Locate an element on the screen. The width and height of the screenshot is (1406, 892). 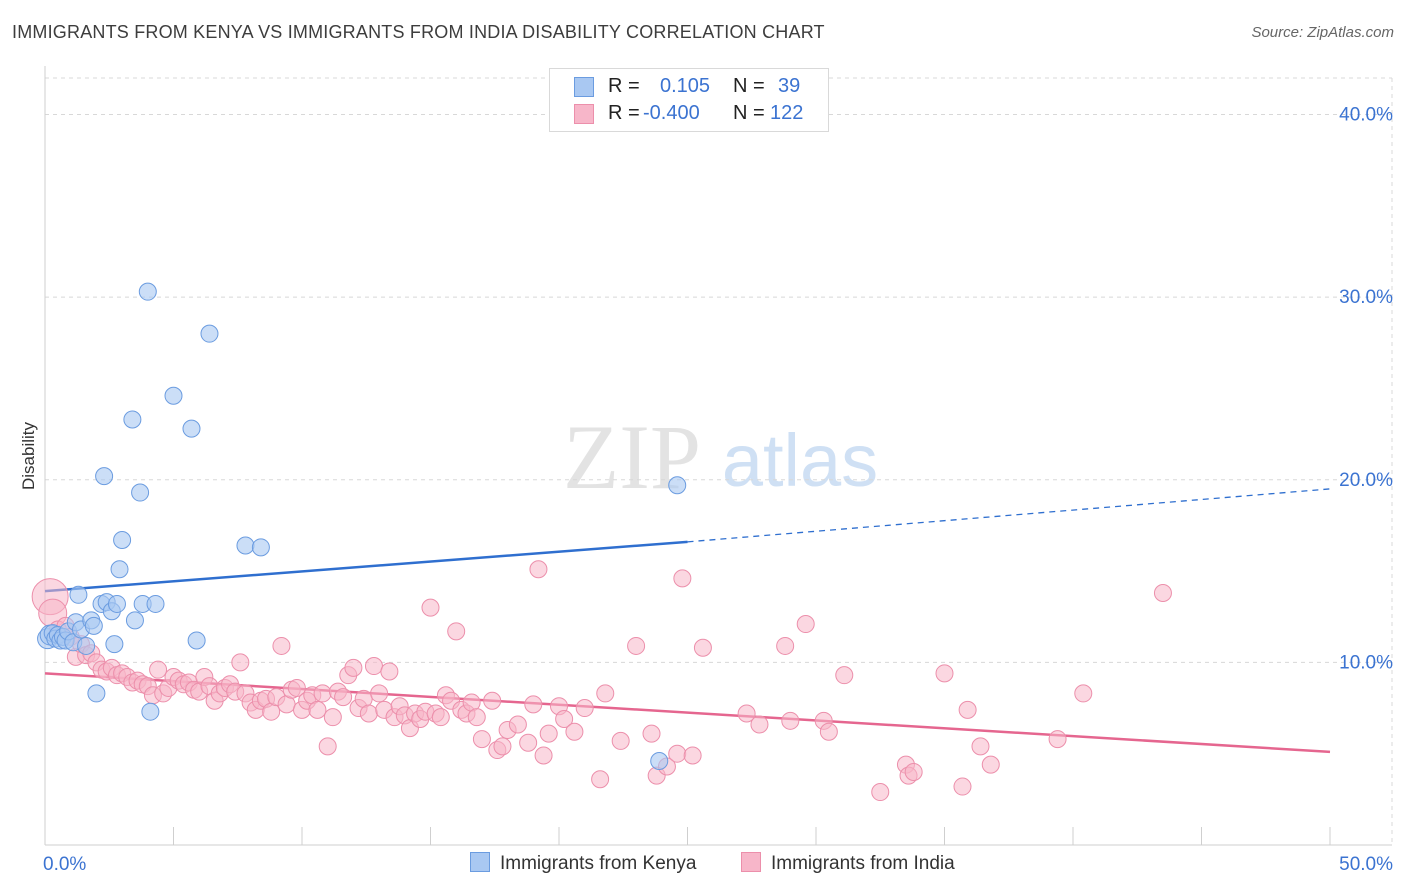
bottom-india-swatch is located at coordinates (751, 862).